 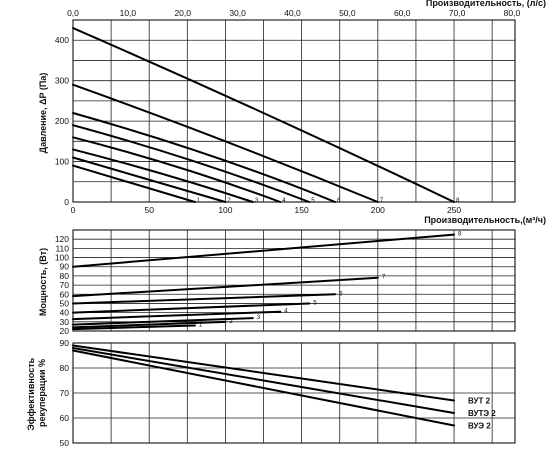 I want to click on series-end-label: ВУТЭ 2, so click(x=482, y=413).